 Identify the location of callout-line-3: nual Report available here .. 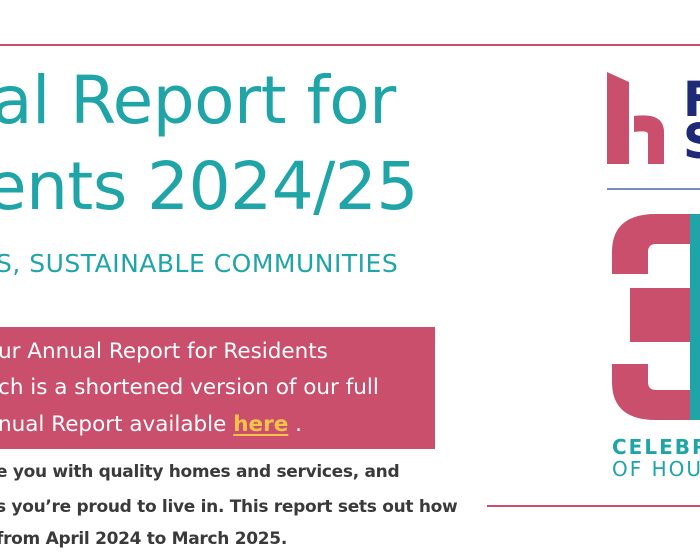
(151, 424).